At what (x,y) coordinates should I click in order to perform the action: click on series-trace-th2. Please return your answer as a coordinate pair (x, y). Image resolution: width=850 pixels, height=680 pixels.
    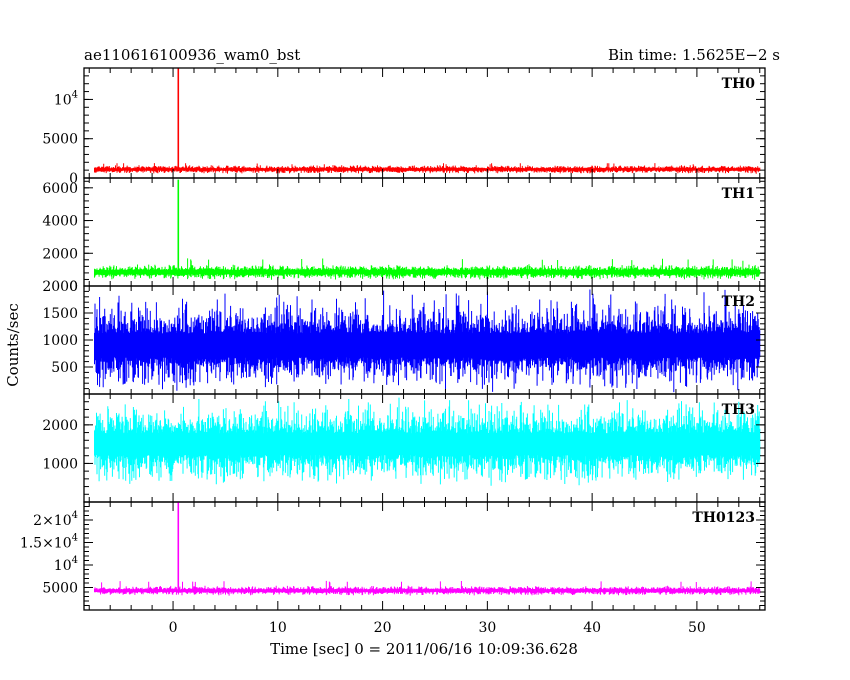
    Looking at the image, I should click on (427, 341).